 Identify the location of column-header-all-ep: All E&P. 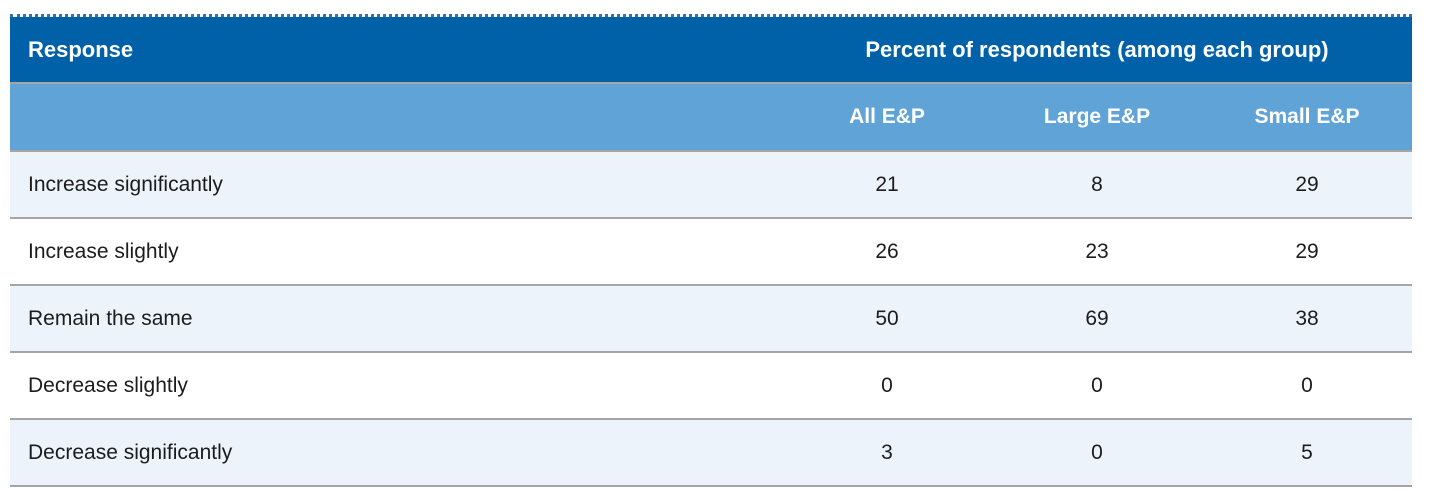
(887, 116).